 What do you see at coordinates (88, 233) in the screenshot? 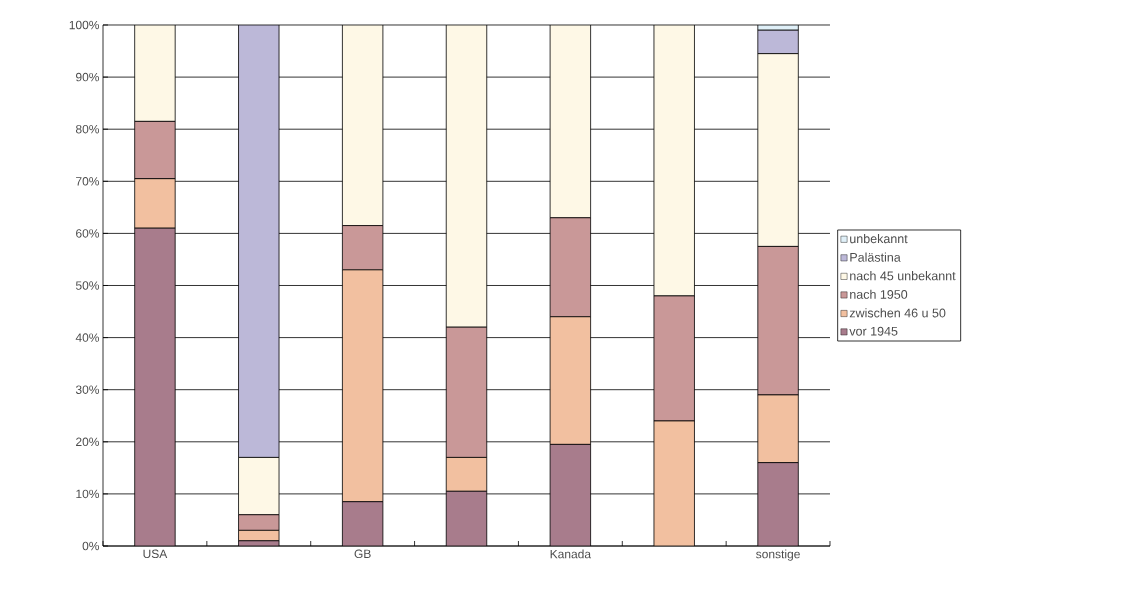
I see `y-tick-label: 60%` at bounding box center [88, 233].